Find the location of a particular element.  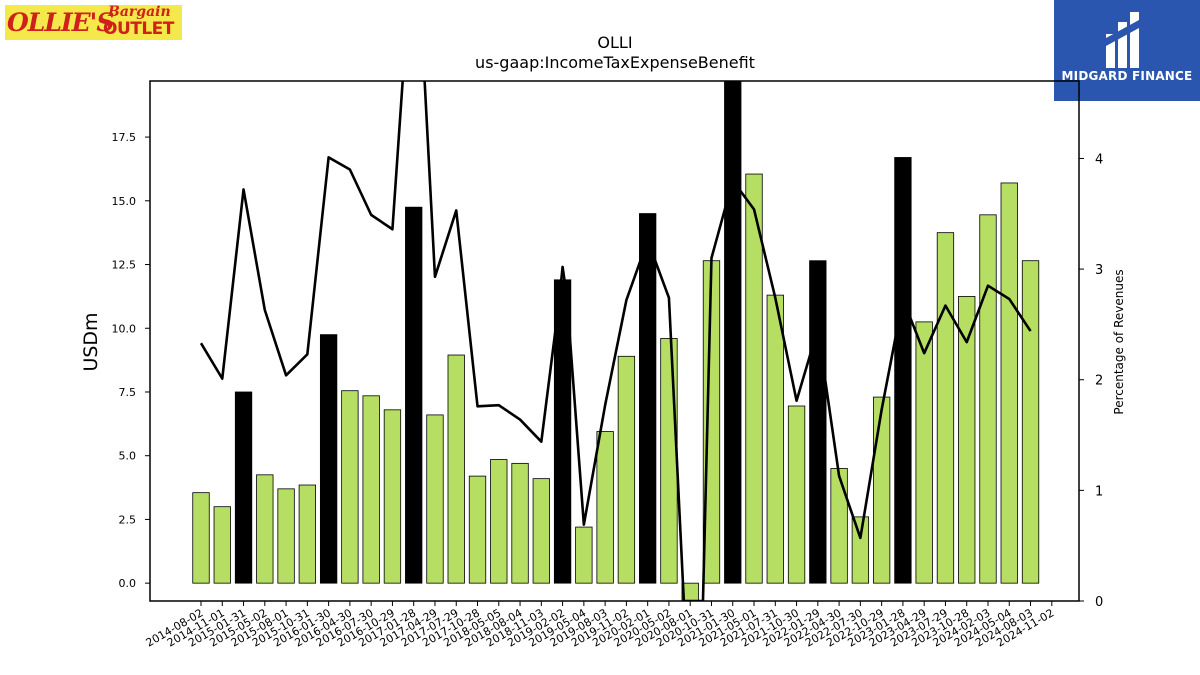

y-tick-label: 7.5 is located at coordinates (128, 392).